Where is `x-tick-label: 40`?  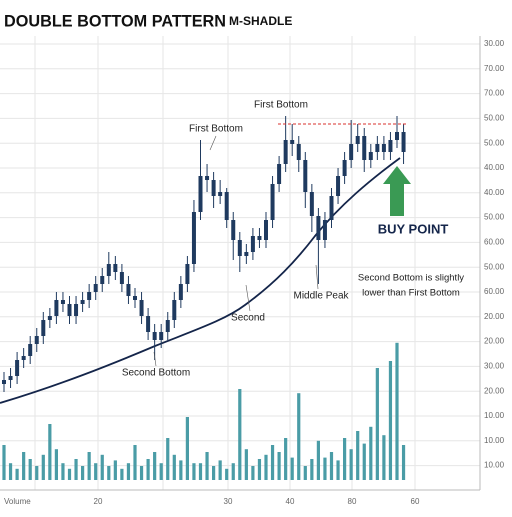 x-tick-label: 40 is located at coordinates (290, 501).